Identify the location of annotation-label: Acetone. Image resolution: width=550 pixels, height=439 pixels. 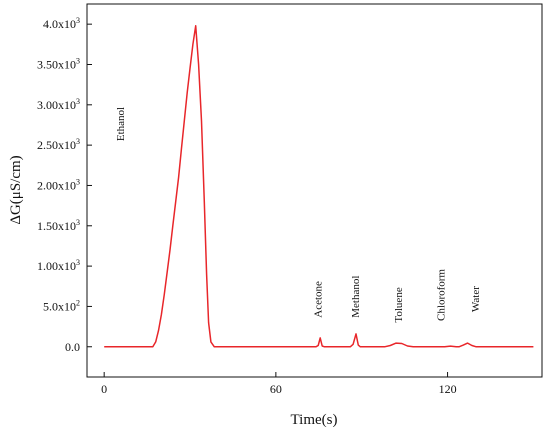
(319, 299).